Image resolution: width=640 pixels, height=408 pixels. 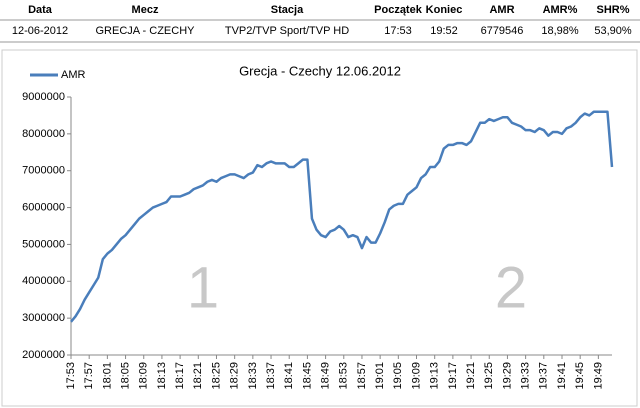 I want to click on x-tick-label: 18:13, so click(x=162, y=376).